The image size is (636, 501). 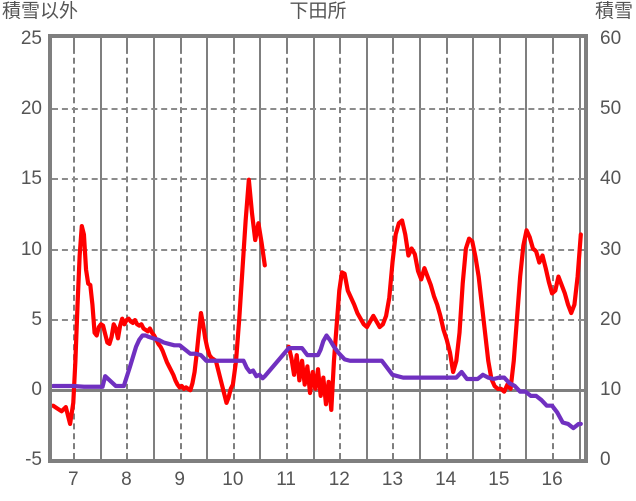 I want to click on y-axis-left-tick-label: 25, so click(x=31, y=38).